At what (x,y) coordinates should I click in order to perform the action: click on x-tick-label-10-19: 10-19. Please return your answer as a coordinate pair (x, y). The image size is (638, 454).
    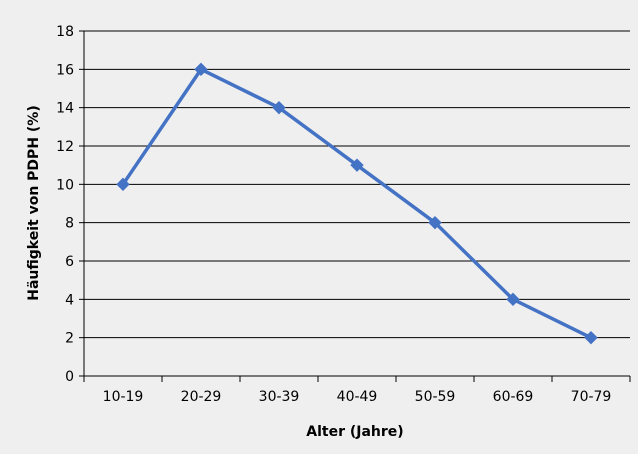
    Looking at the image, I should click on (123, 397).